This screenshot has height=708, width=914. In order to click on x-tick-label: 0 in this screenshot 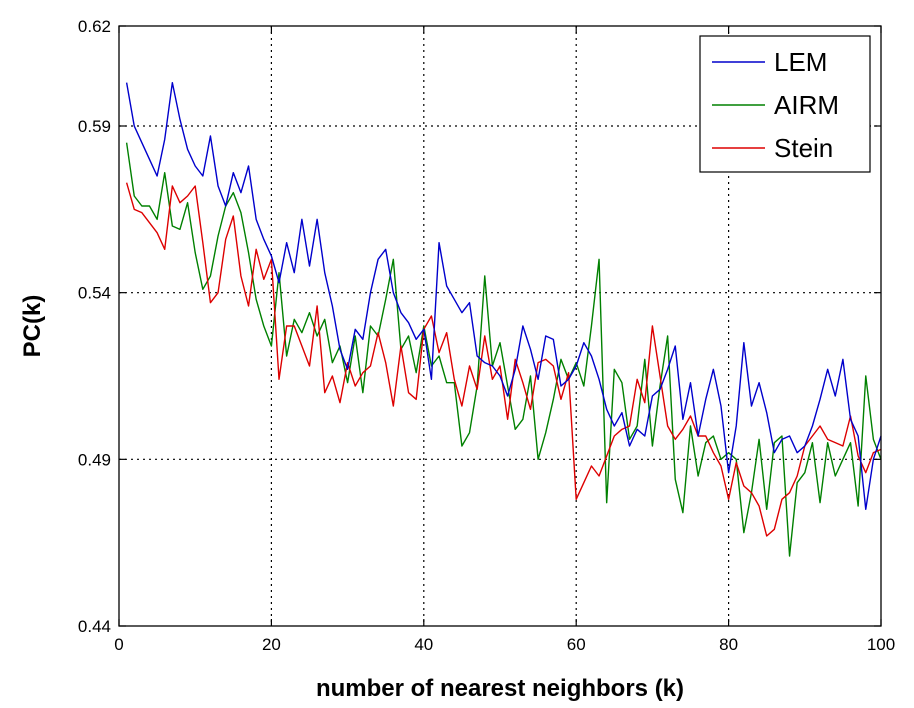, I will do `click(118, 644)`.